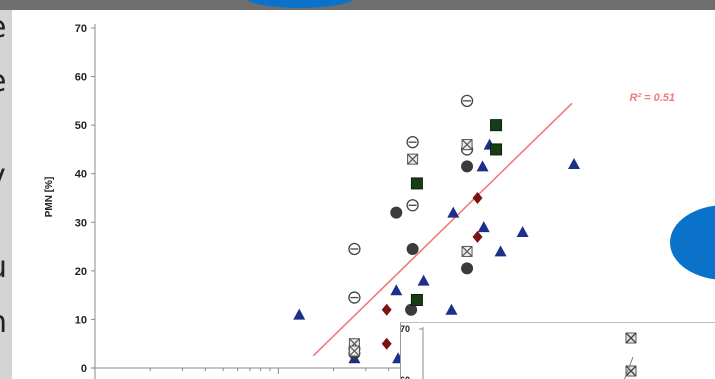 The width and height of the screenshot is (715, 379). Describe the element at coordinates (557, 350) in the screenshot. I see `inset-chart: 70 60` at that location.